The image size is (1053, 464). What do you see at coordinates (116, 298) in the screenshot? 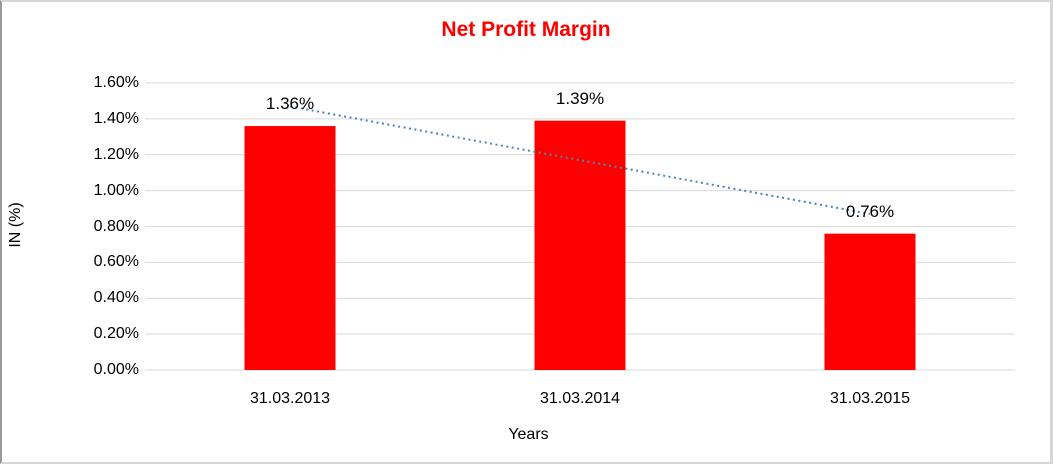
I see `y-tick-label: 0.40%` at bounding box center [116, 298].